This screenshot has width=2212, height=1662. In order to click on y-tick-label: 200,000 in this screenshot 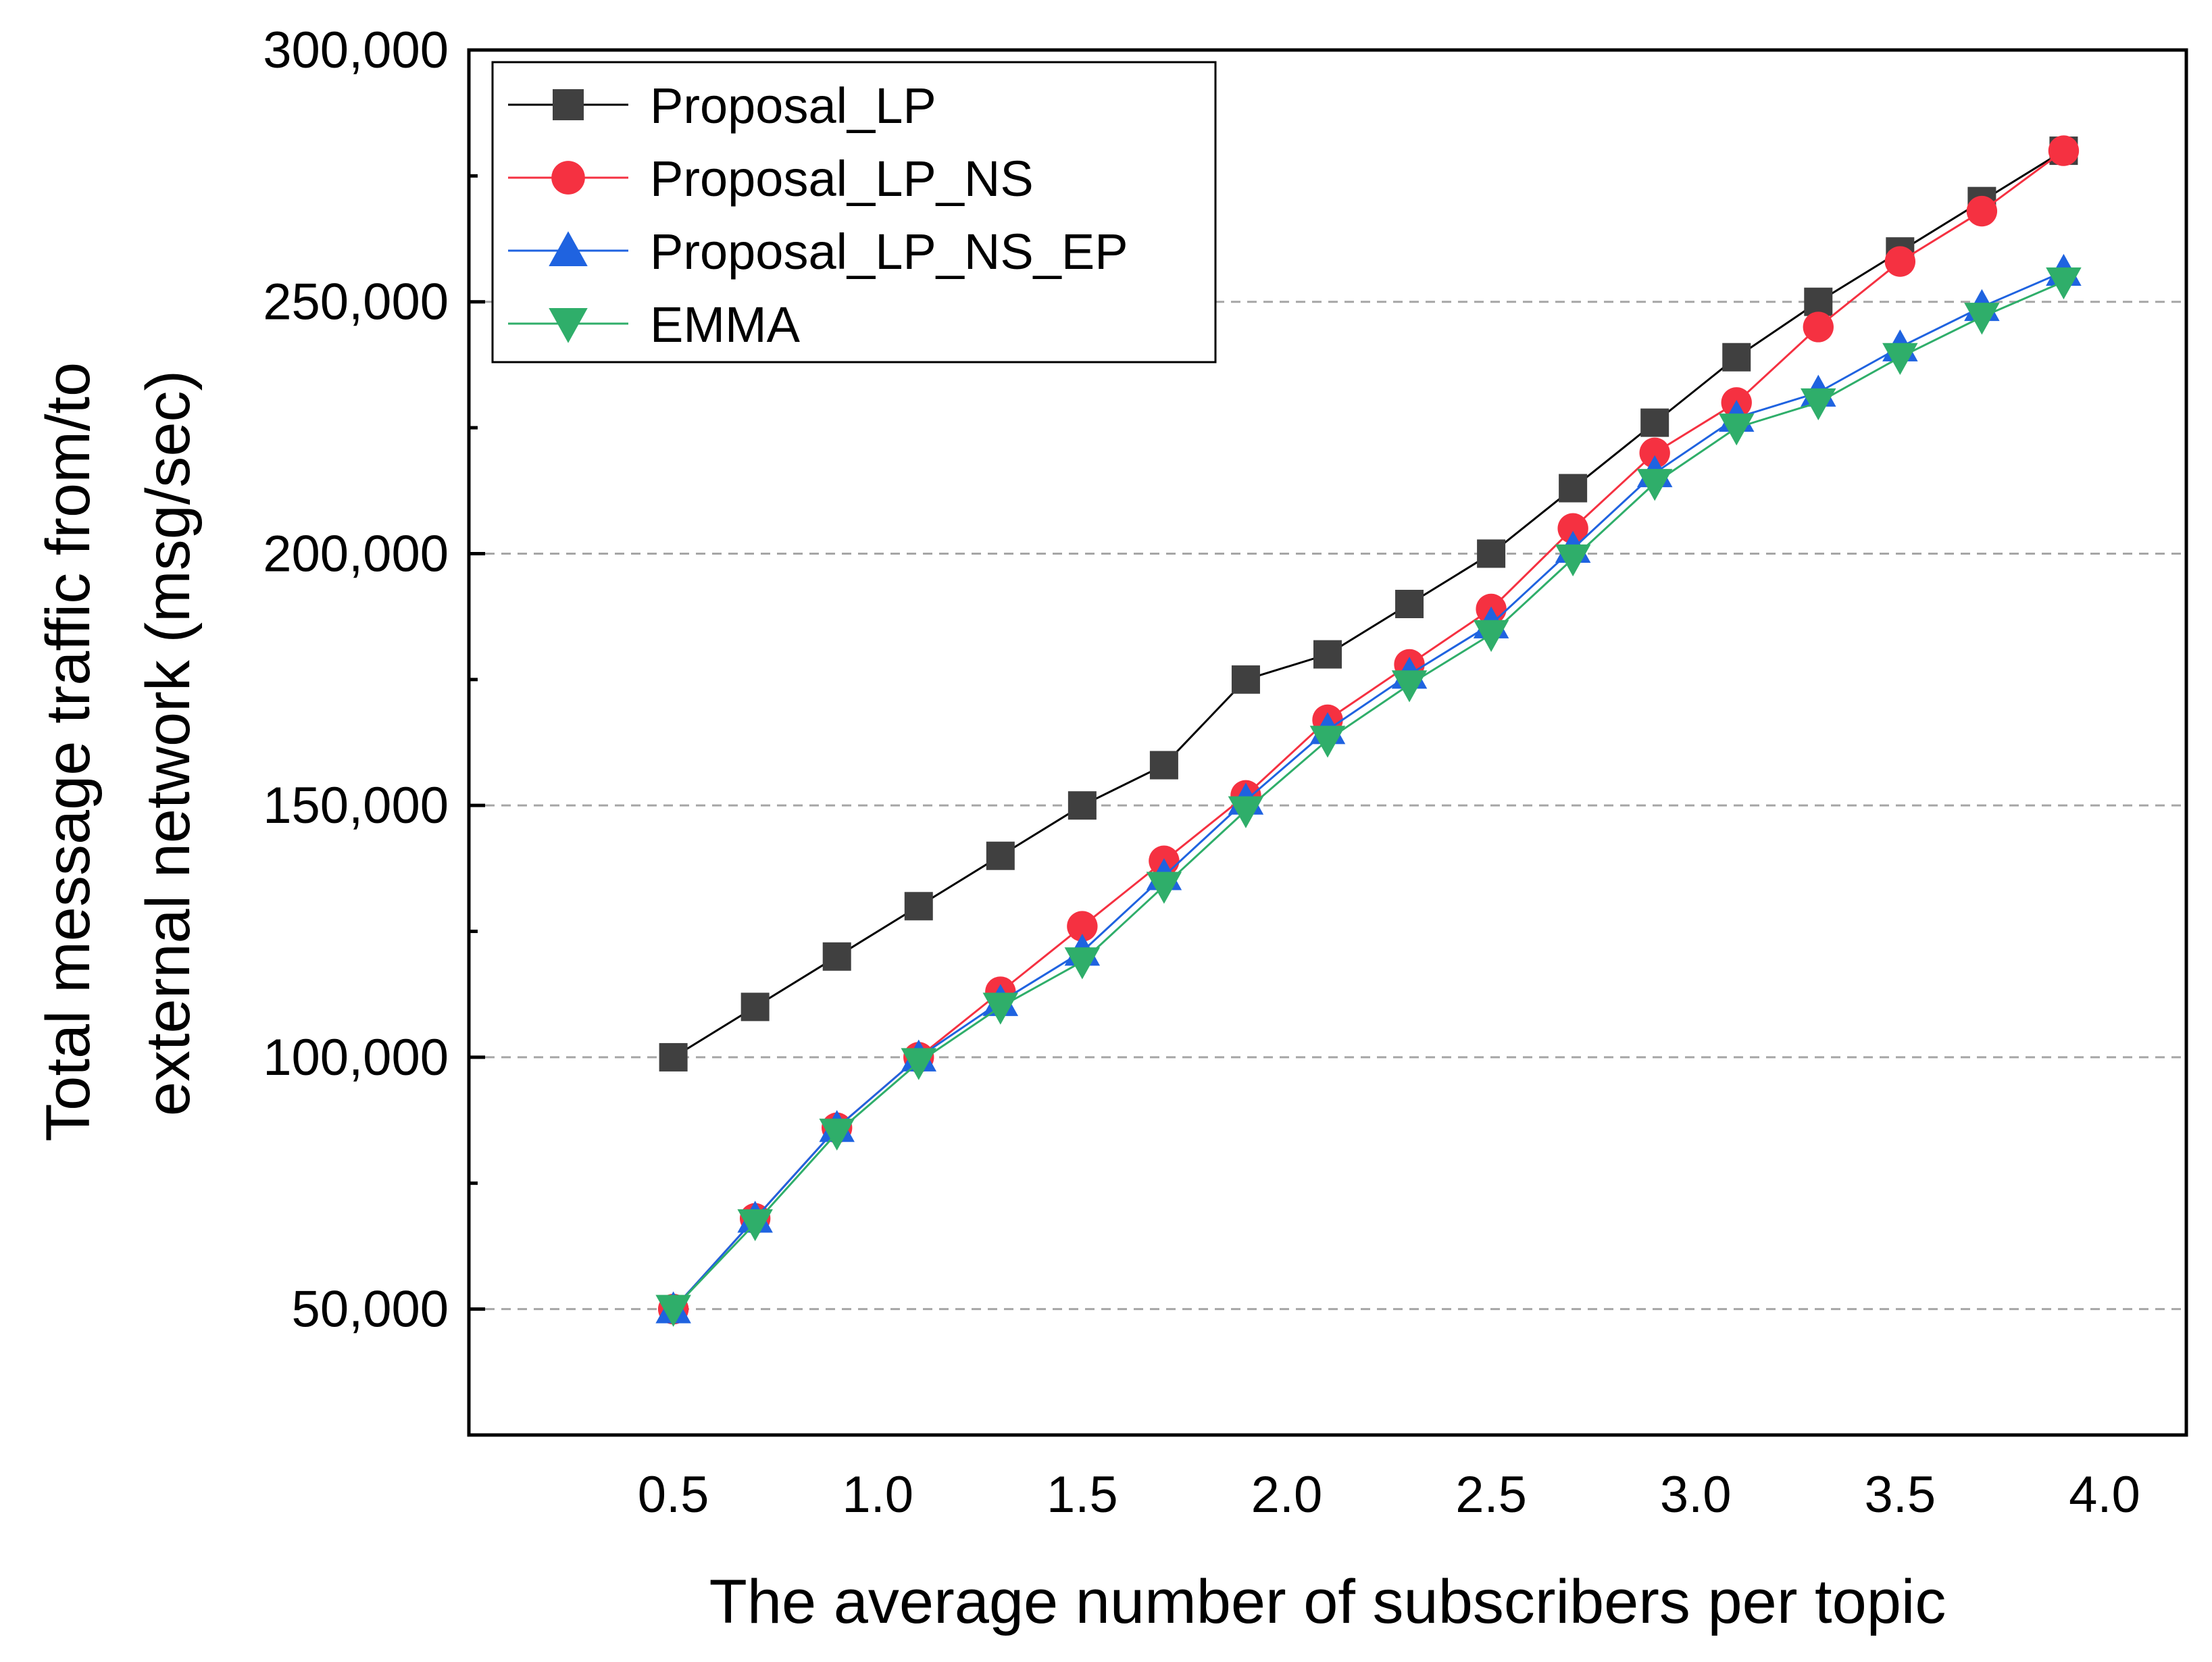, I will do `click(356, 553)`.